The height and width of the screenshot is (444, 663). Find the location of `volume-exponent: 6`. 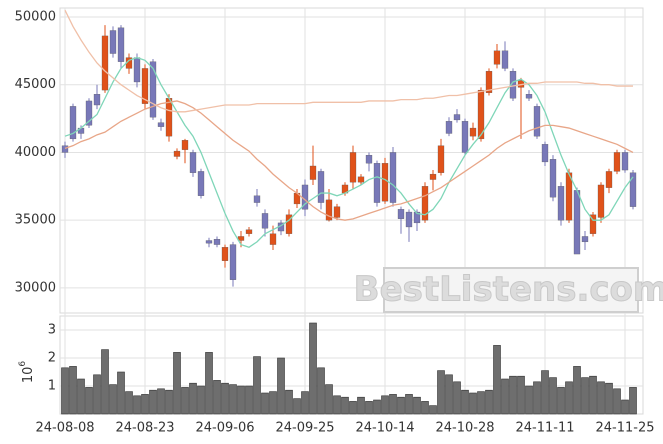

volume-exponent: 6 is located at coordinates (23, 364).